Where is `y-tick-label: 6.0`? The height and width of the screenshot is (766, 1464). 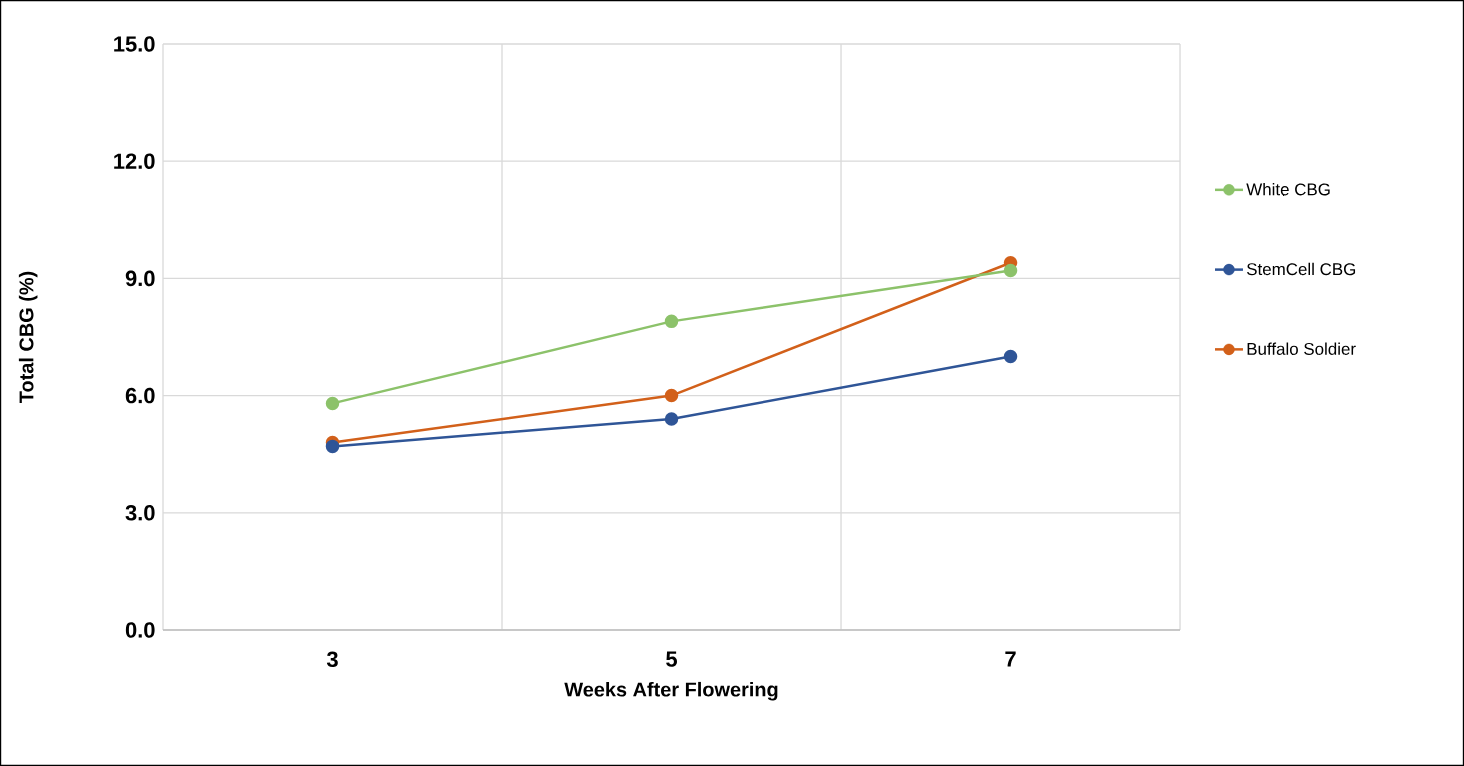 y-tick-label: 6.0 is located at coordinates (140, 395).